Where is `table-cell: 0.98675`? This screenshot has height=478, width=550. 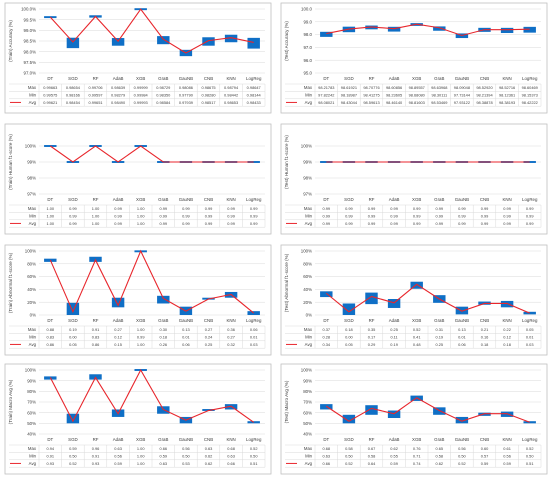 table-cell: 0.98675 is located at coordinates (208, 87).